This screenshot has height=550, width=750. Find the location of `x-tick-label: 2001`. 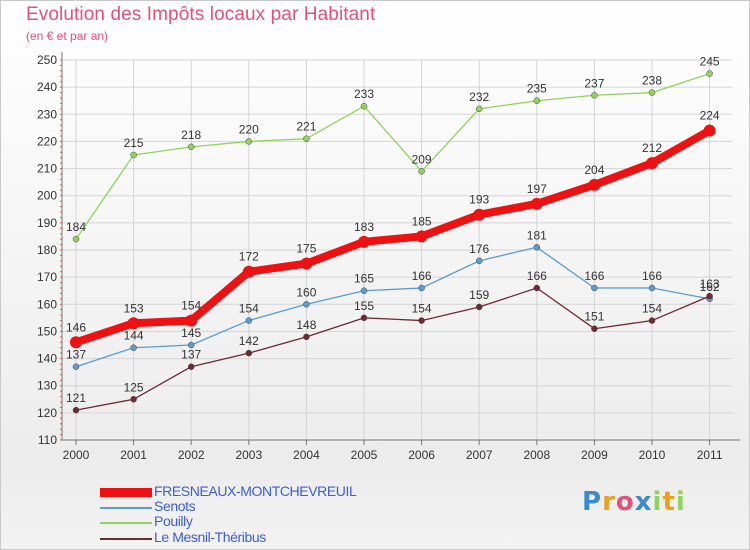

x-tick-label: 2001 is located at coordinates (133, 455).